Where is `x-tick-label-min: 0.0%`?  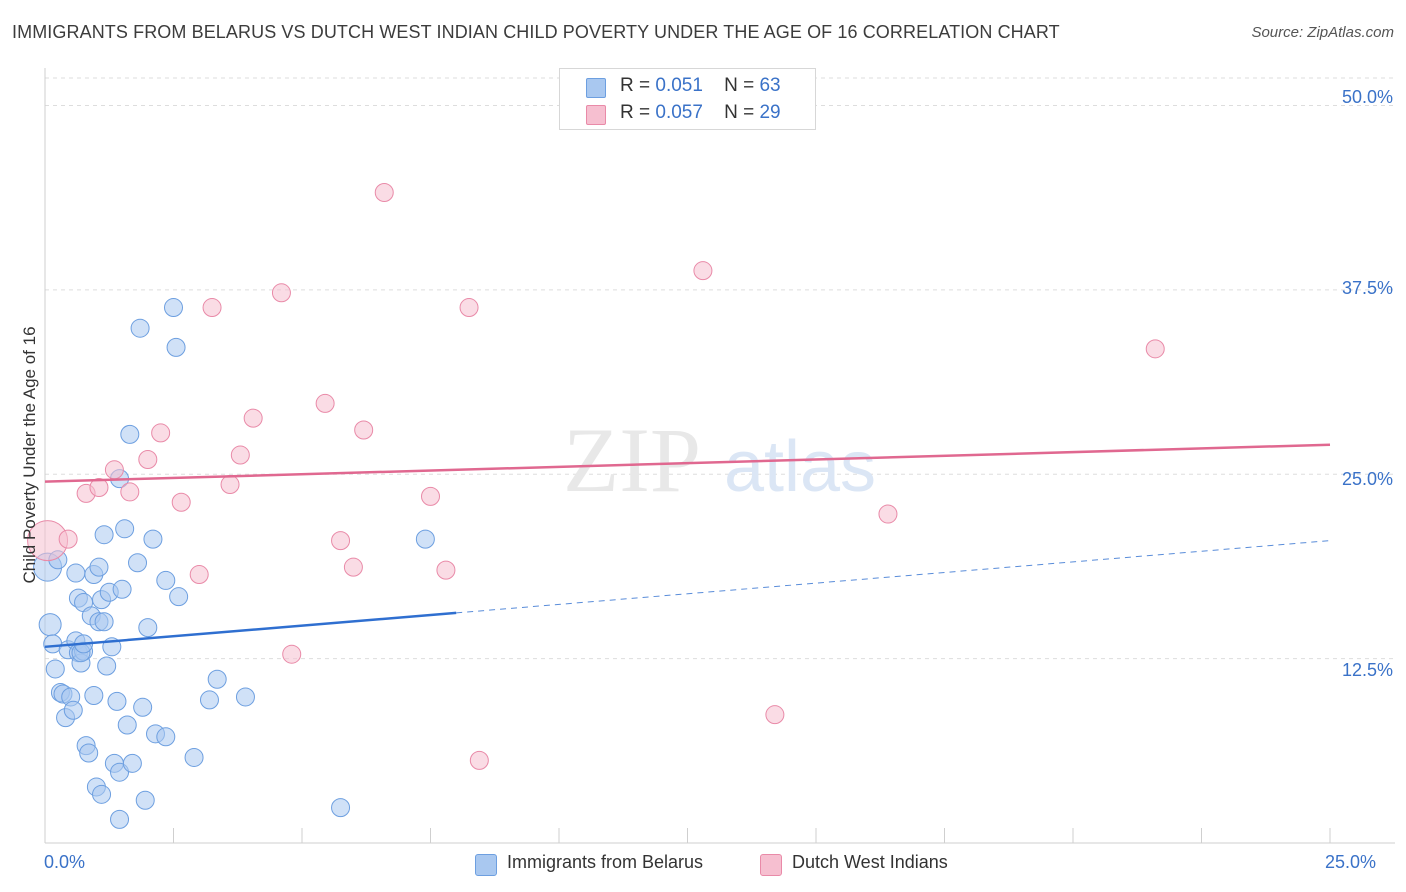
x-tick-label-min: 0.0% is located at coordinates (65, 862).